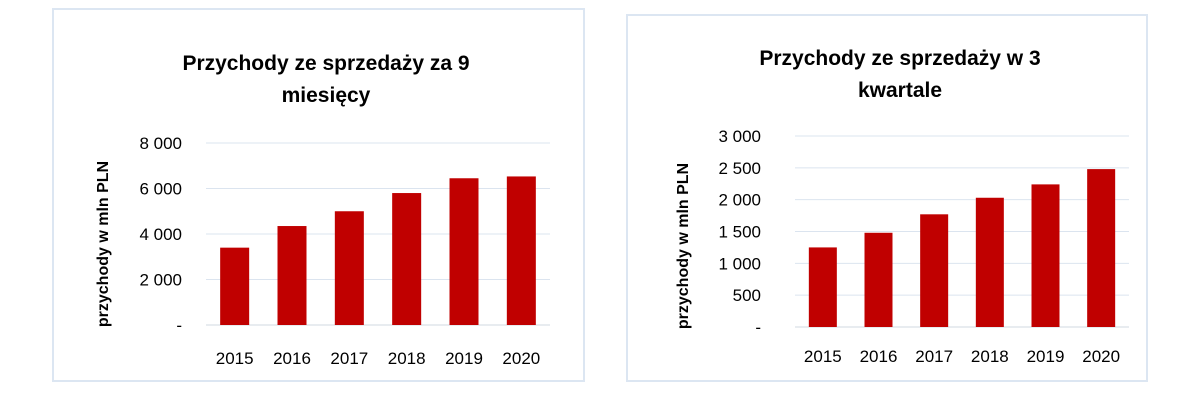 The width and height of the screenshot is (1200, 400). What do you see at coordinates (739, 136) in the screenshot?
I see `y-tick-label: 3 000` at bounding box center [739, 136].